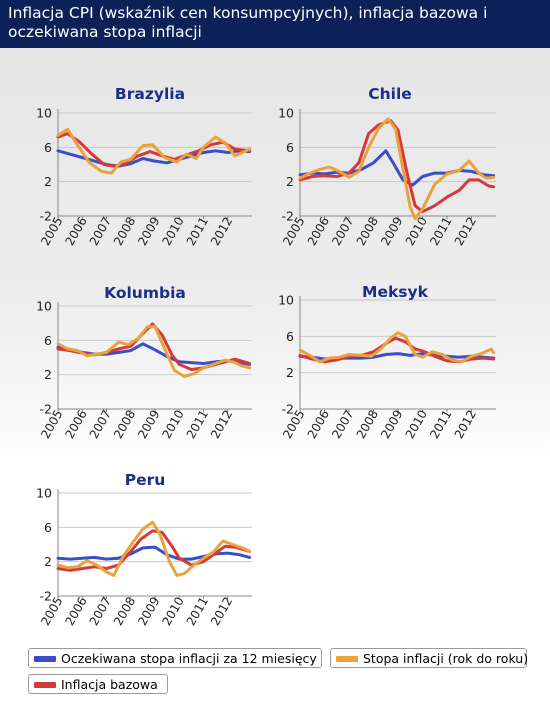 This screenshot has width=550, height=719. I want to click on chart-2-xtick-label: 2009, so click(391, 231).